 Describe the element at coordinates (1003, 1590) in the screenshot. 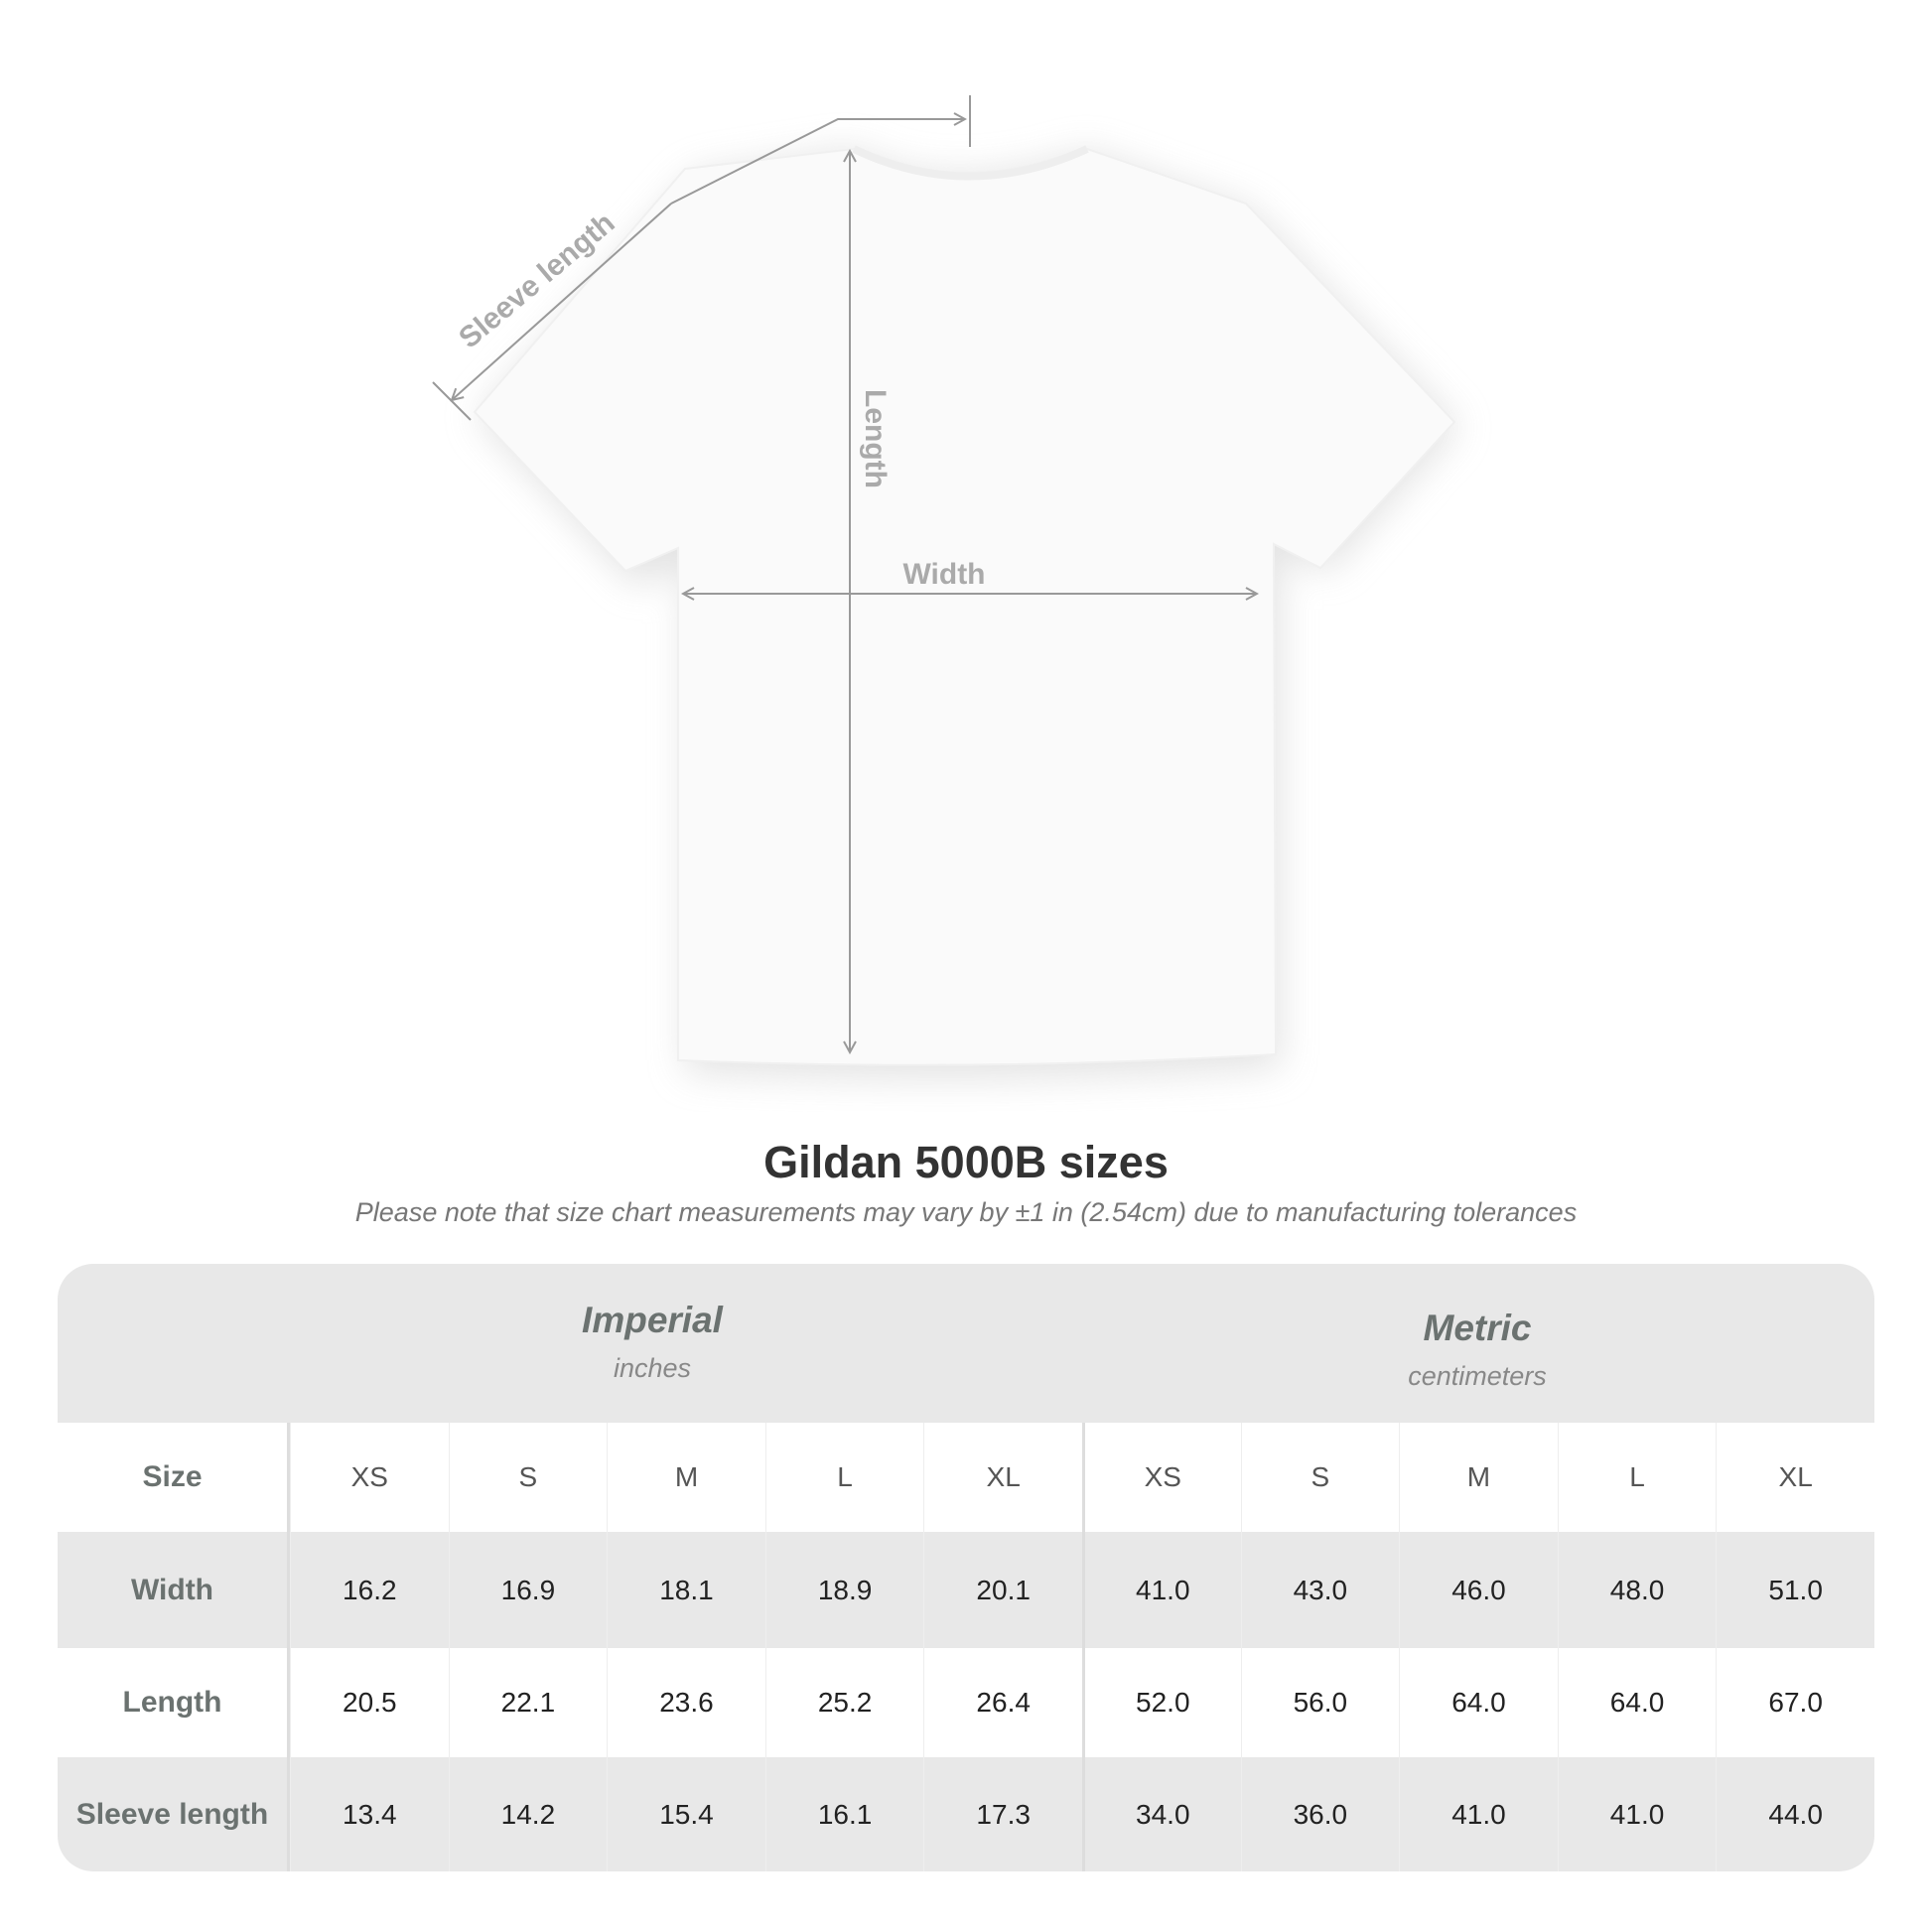

I see `table-cell: 20.1` at that location.